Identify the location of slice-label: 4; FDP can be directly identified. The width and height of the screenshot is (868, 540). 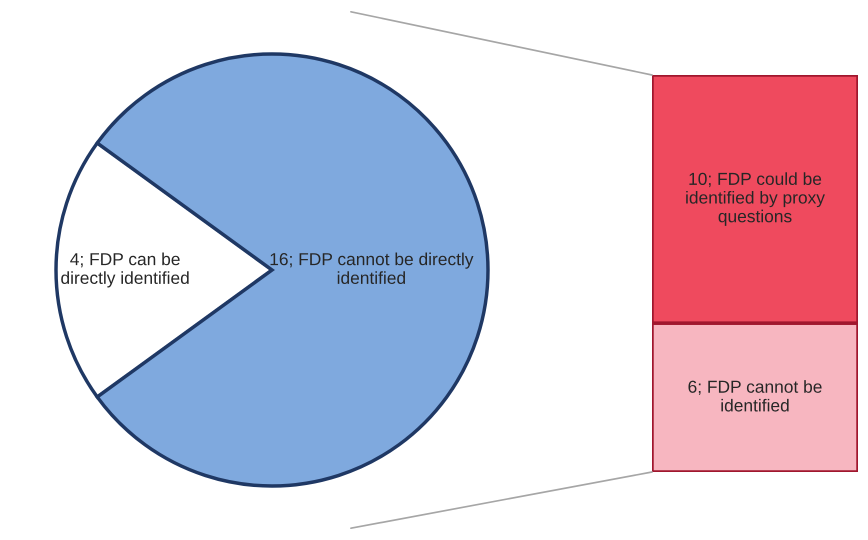
(125, 270).